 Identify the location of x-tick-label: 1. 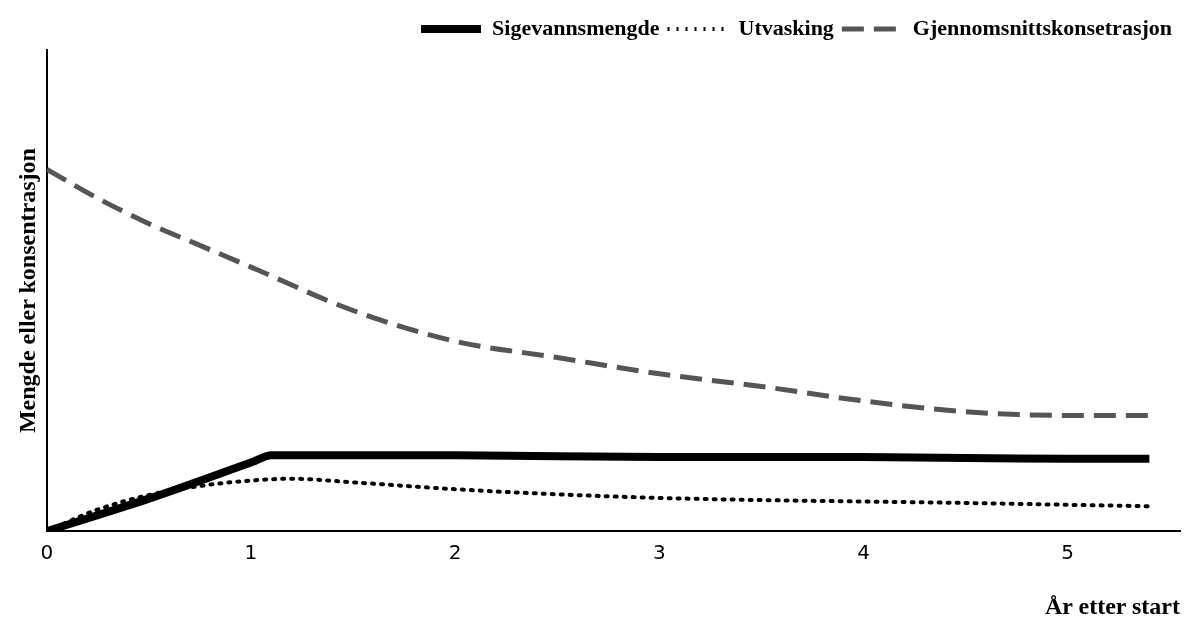
(251, 552).